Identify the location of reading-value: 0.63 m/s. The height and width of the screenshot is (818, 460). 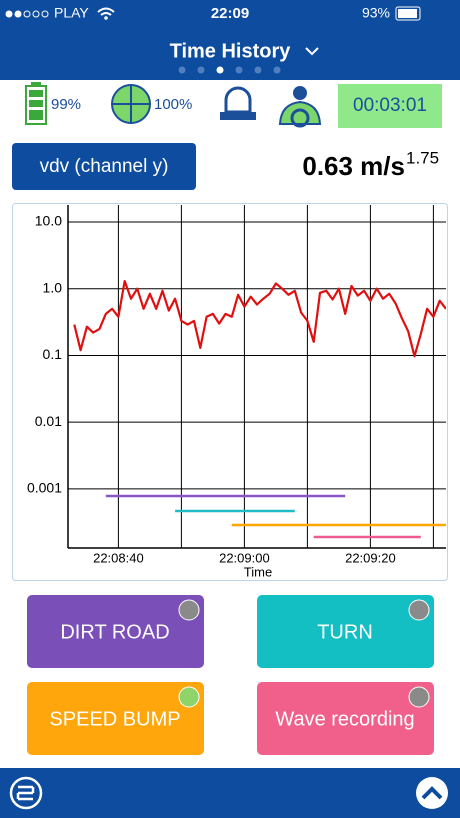
(353, 166).